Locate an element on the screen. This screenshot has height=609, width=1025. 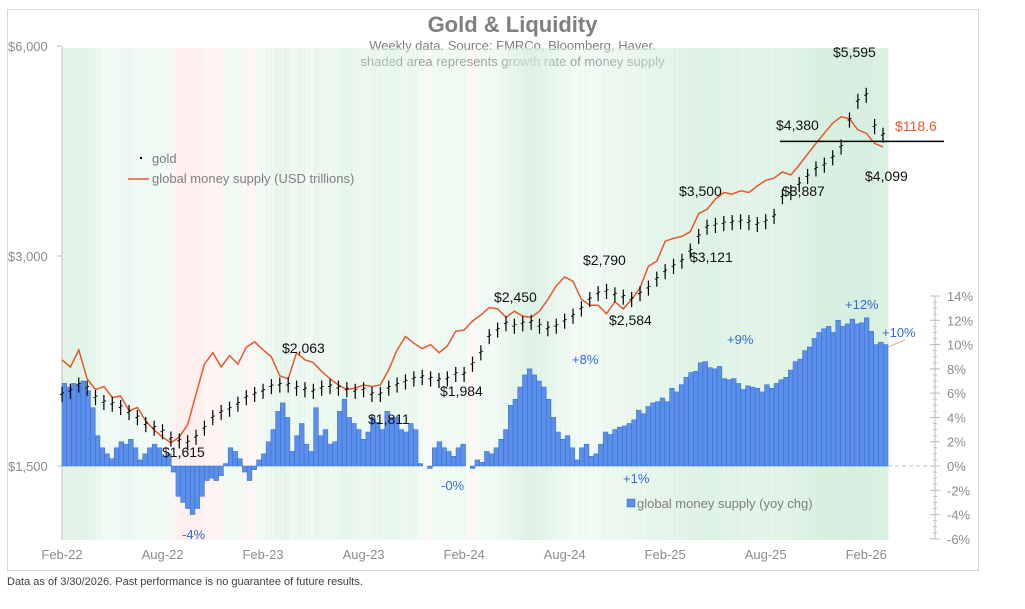
right-axis-tick-label: -2% is located at coordinates (959, 490).